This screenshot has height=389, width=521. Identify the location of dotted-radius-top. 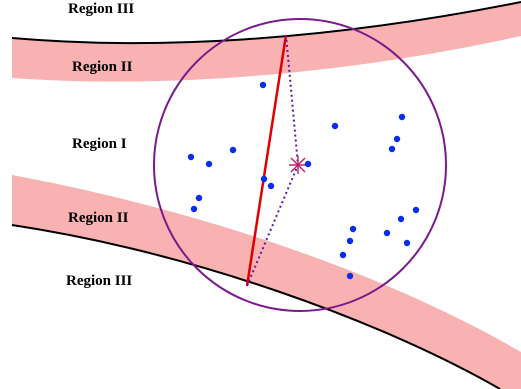
(292, 100).